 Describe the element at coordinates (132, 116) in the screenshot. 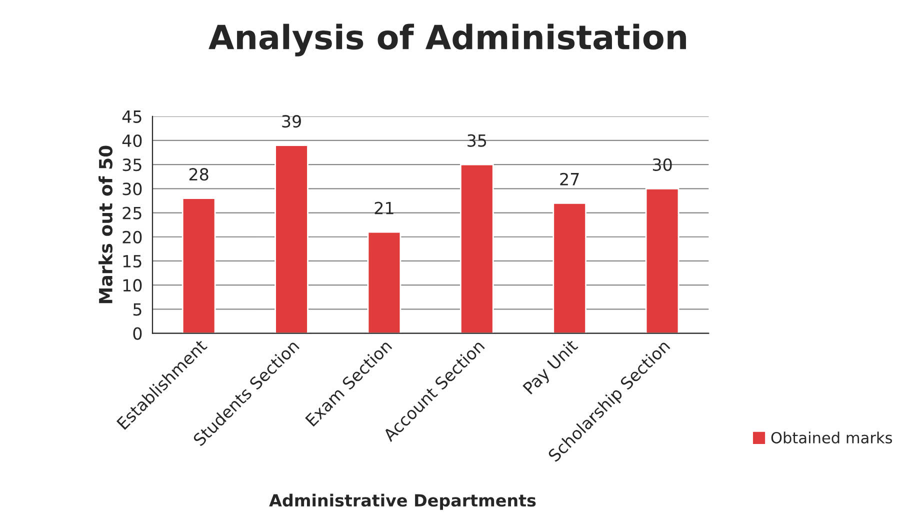

I see `y-tick-label: 45` at that location.